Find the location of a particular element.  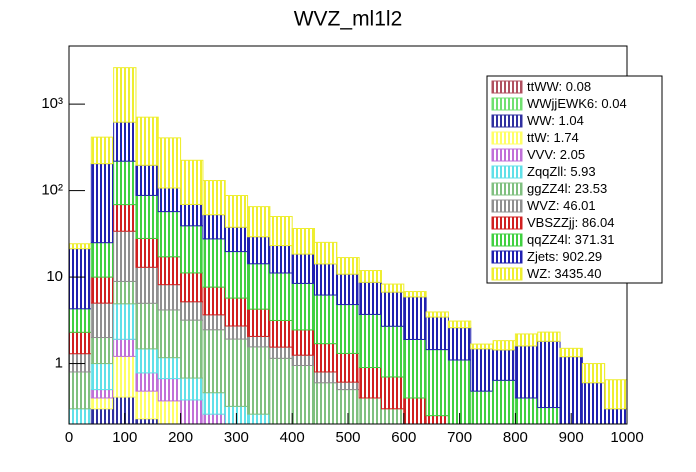

x-tick-label: 500 is located at coordinates (347, 437).